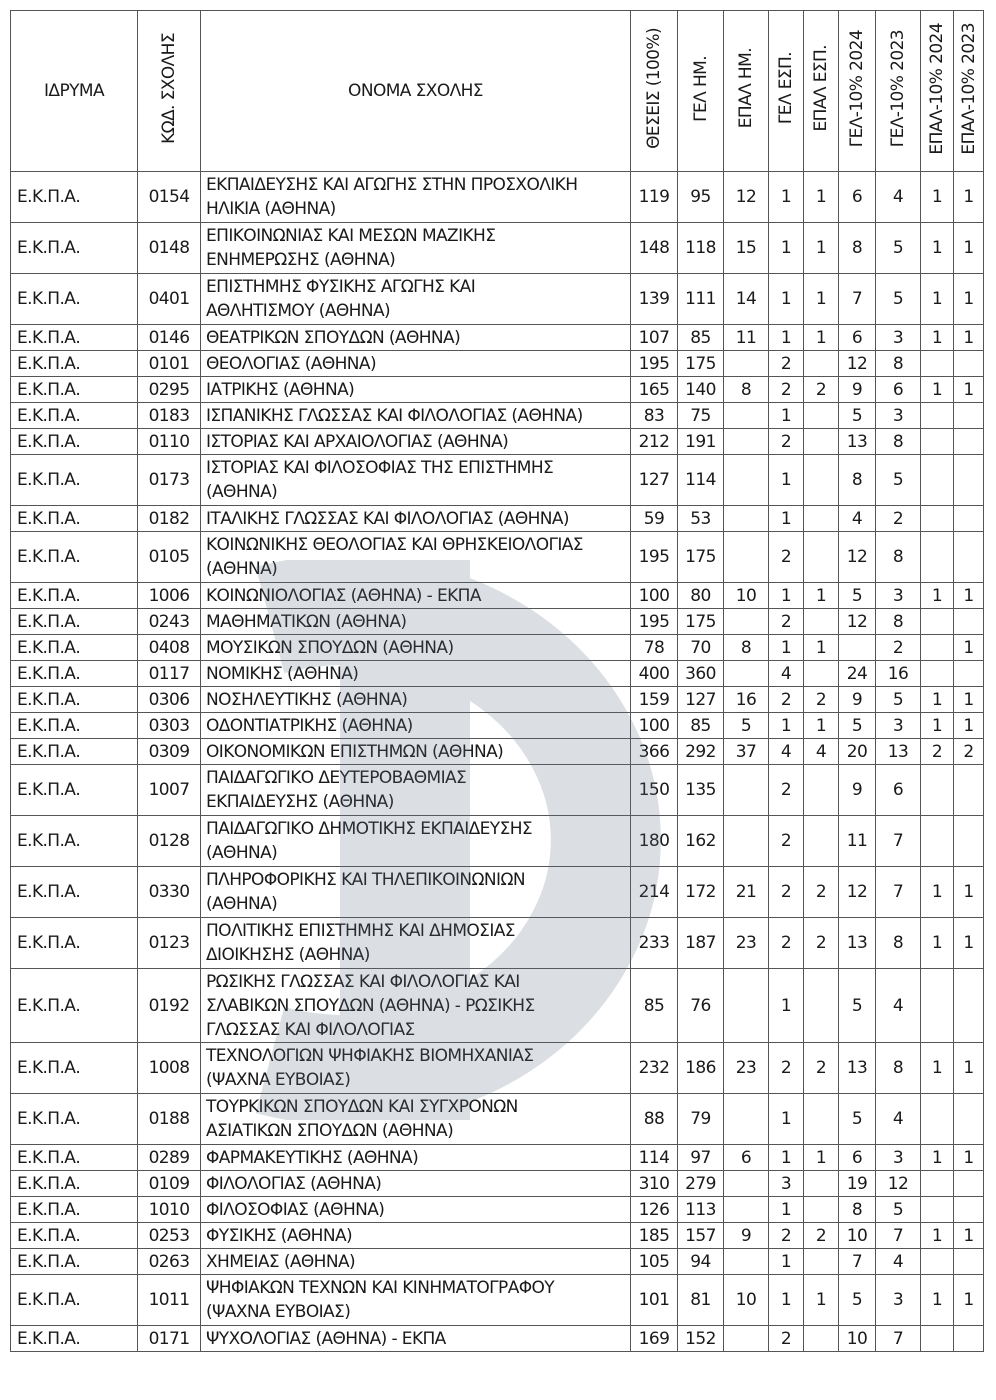 This screenshot has height=1400, width=996. I want to click on cell-epal-day: 8, so click(746, 647).